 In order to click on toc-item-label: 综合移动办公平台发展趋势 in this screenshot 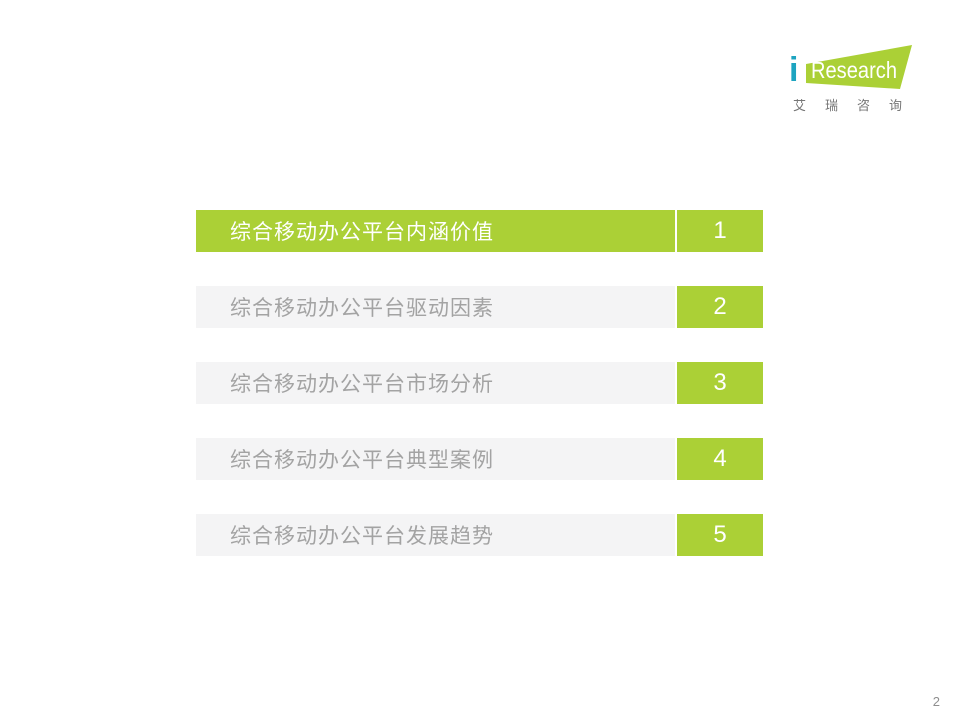, I will do `click(435, 535)`.